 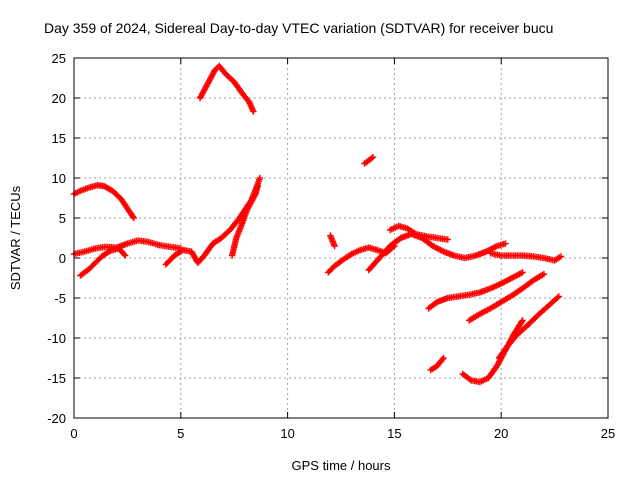 I want to click on series-arc-morning-rise, so click(x=103, y=262).